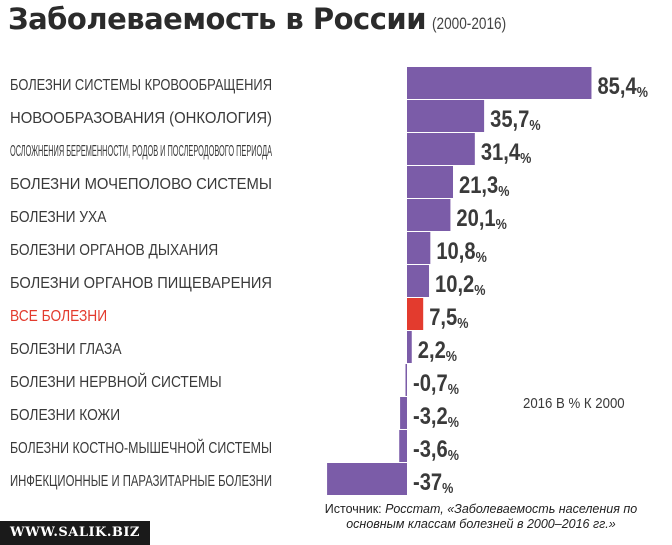 This screenshot has height=545, width=672. I want to click on value-label: -0,7%, so click(436, 384).